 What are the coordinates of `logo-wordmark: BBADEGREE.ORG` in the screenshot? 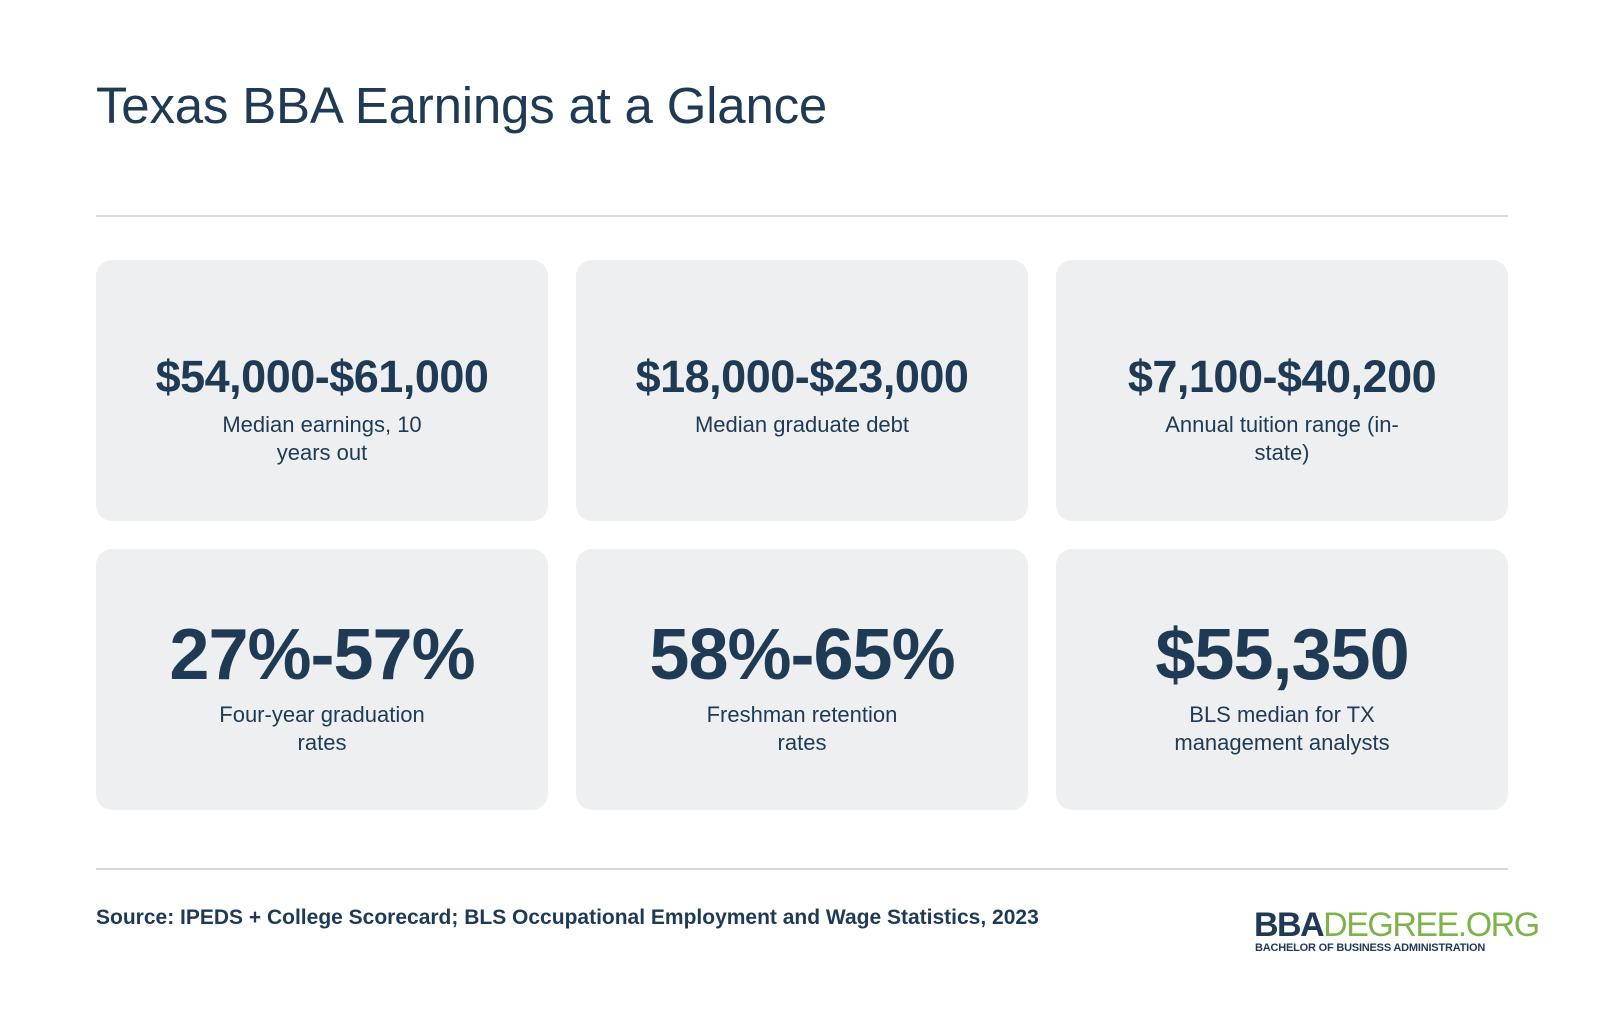 It's located at (1397, 925).